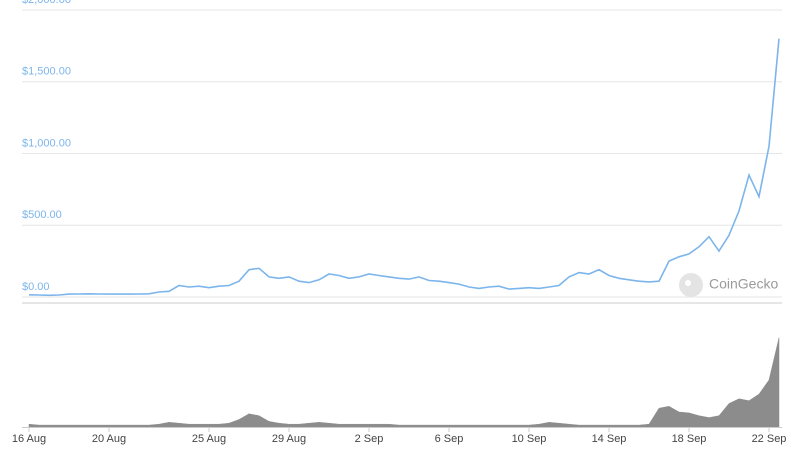 This screenshot has height=460, width=798. What do you see at coordinates (46, 72) in the screenshot?
I see `y-tick-label: $1,500.00` at bounding box center [46, 72].